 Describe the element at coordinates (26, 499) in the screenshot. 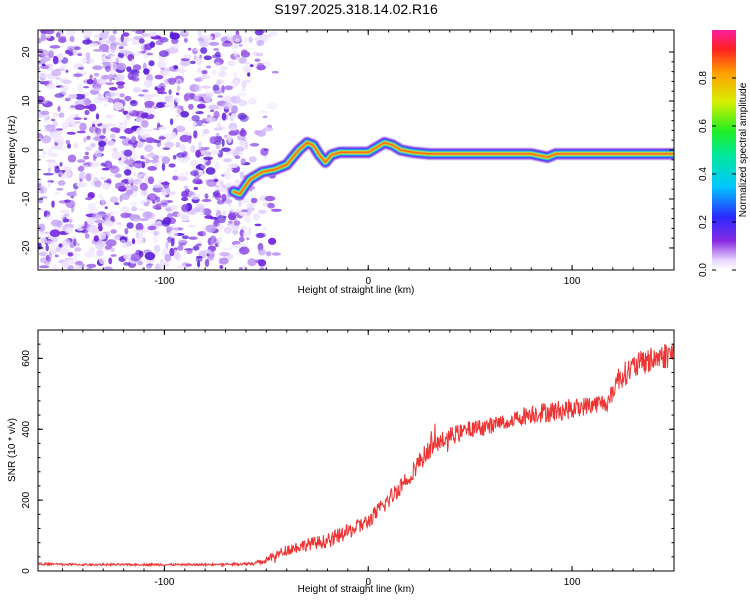

I see `y-tick-label: 200` at that location.